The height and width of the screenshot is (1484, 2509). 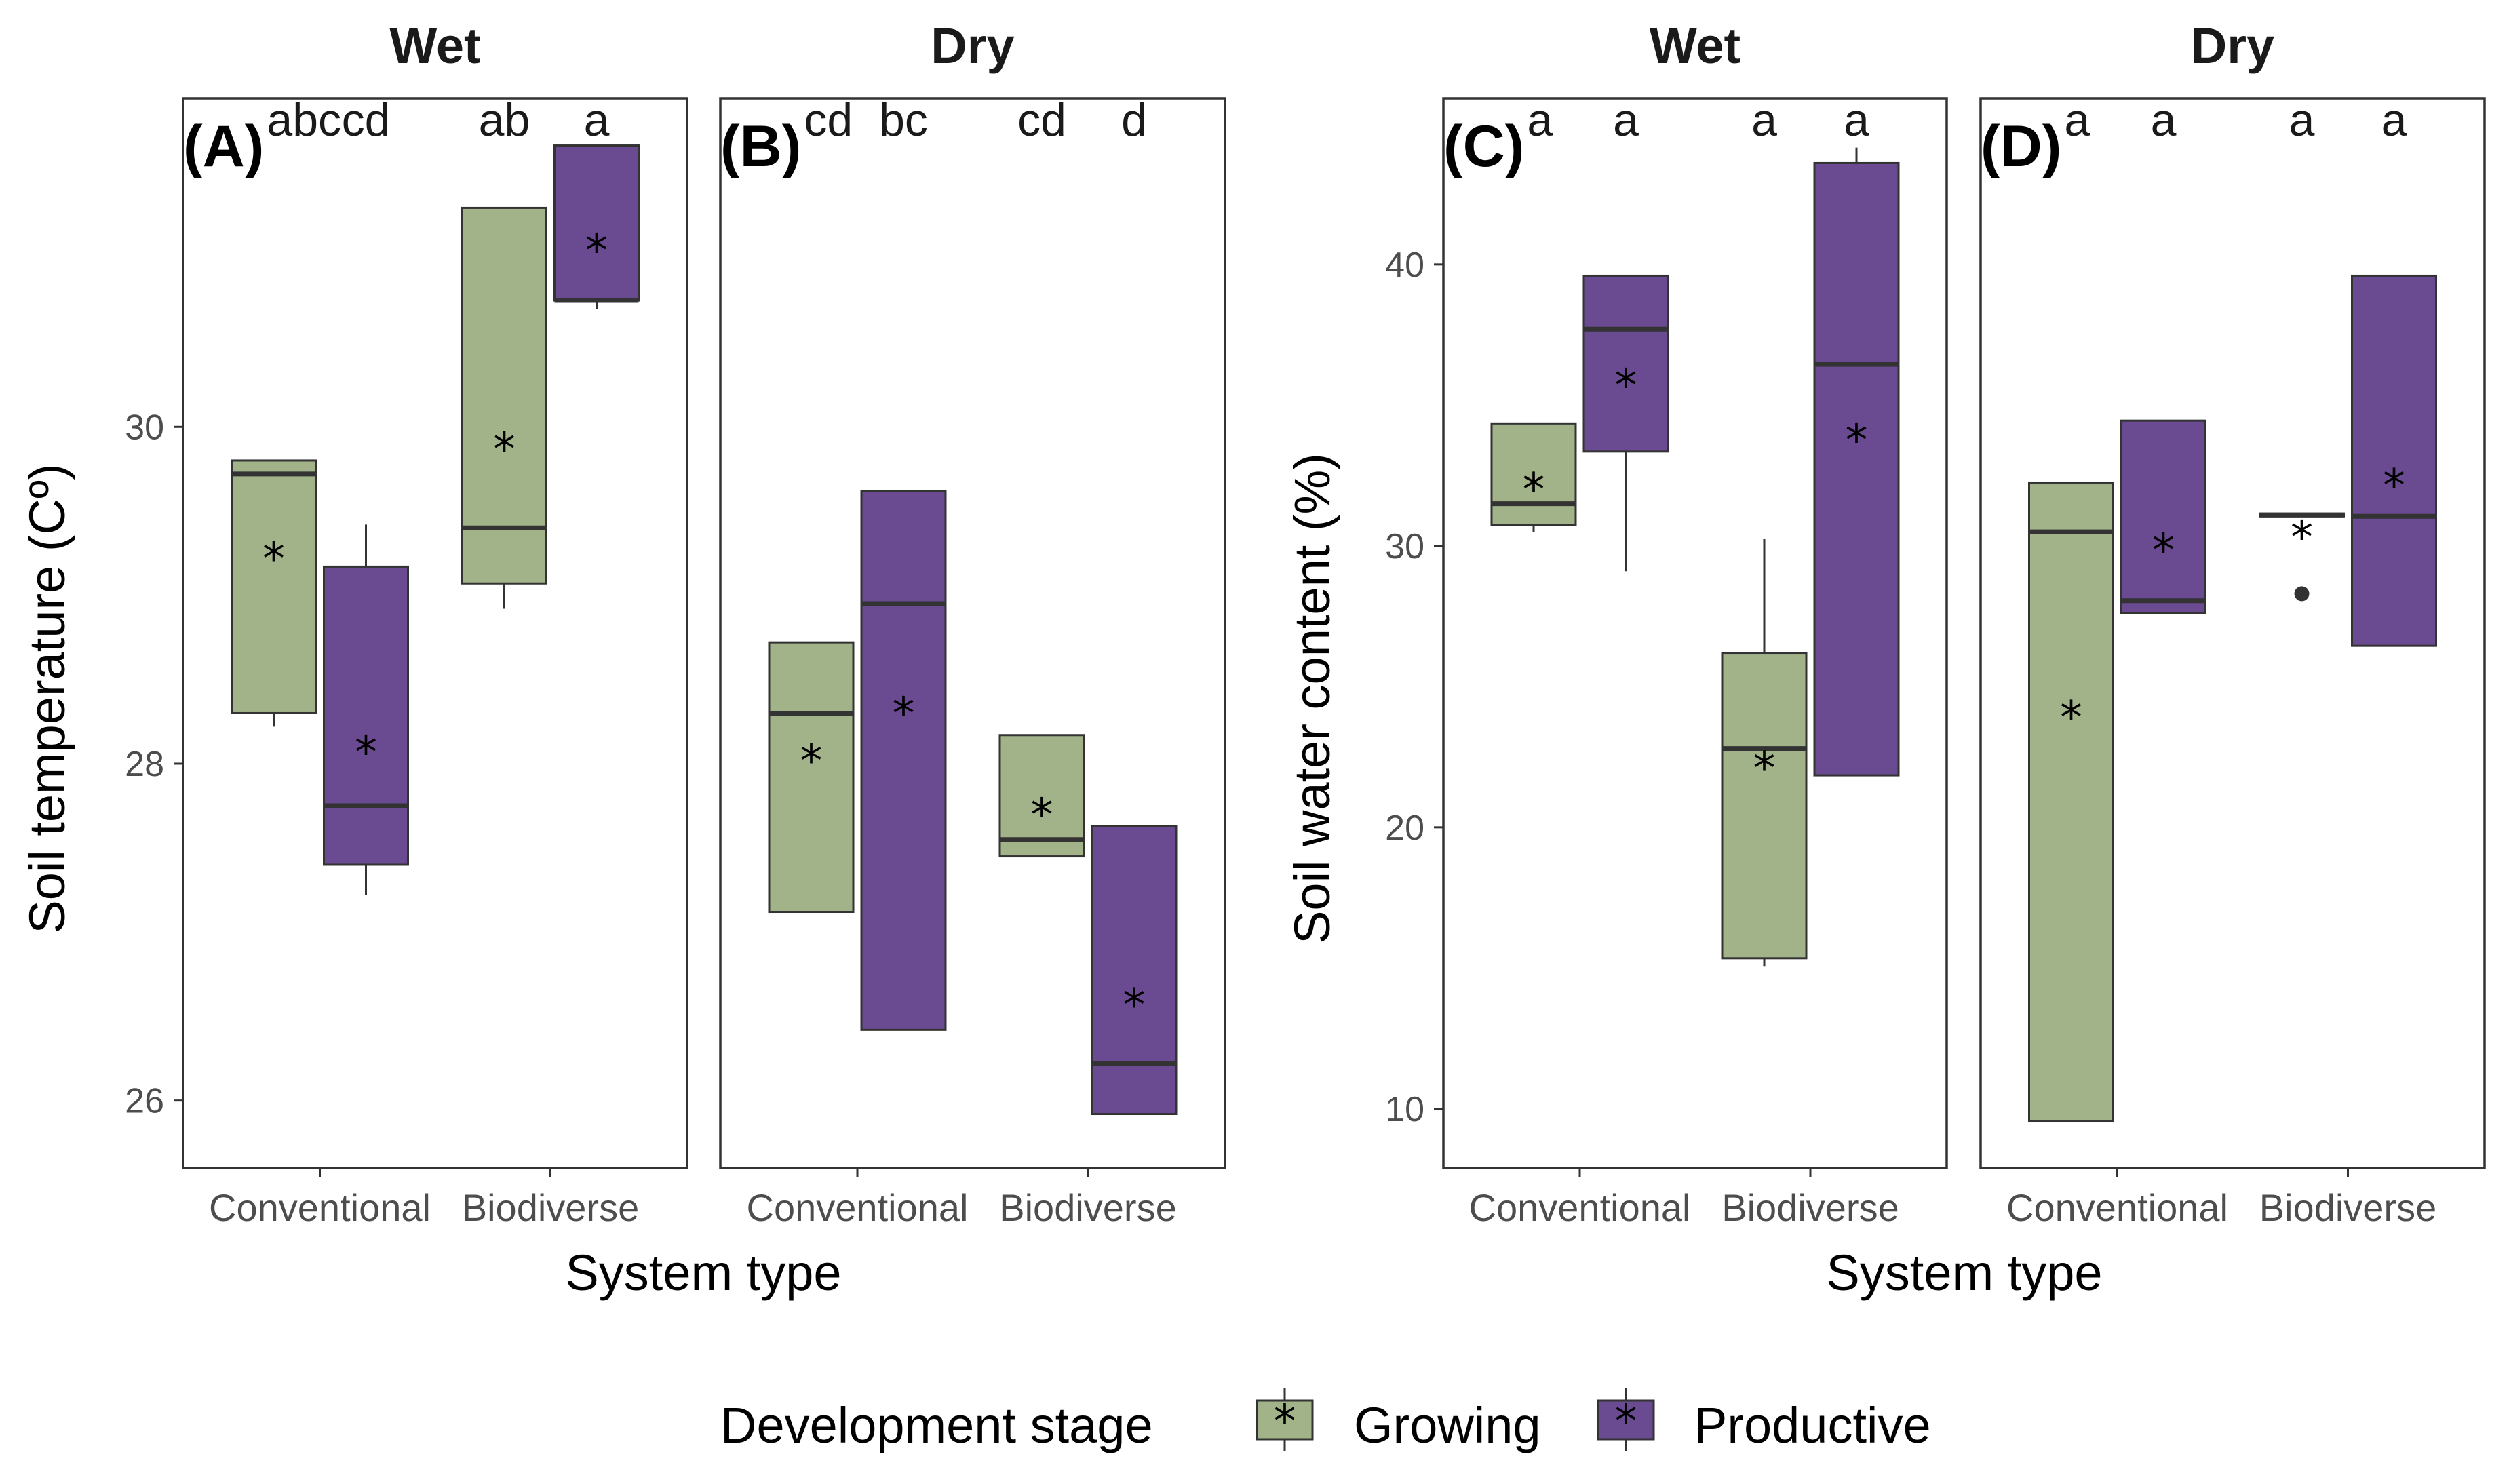 I want to click on y-tick-label-20: 20, so click(x=1404, y=828).